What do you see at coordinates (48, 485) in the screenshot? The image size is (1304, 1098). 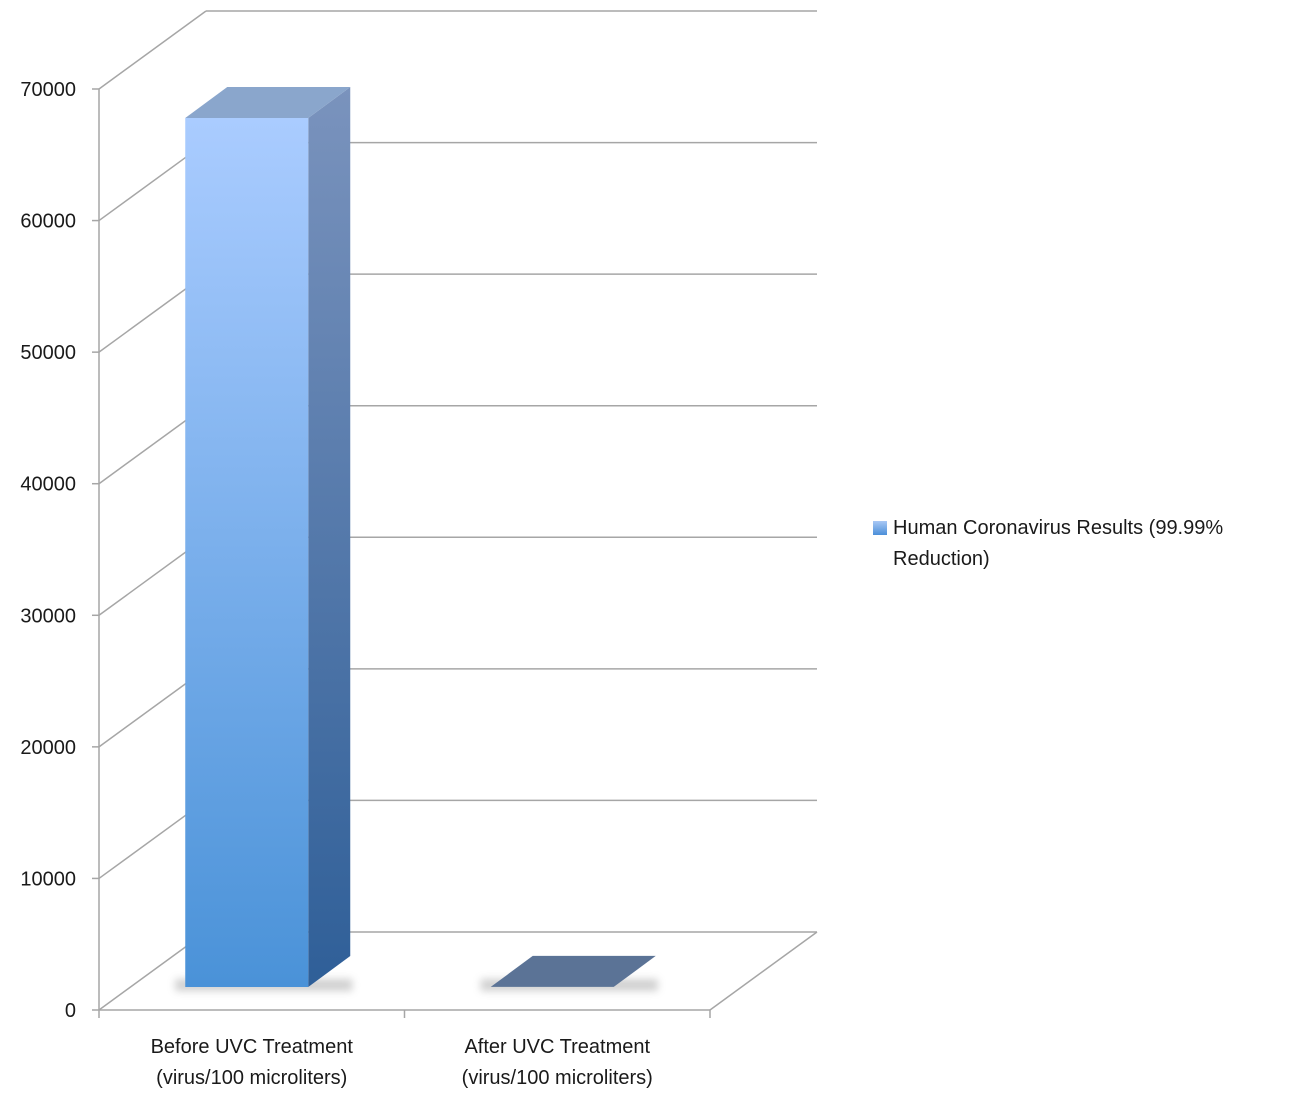 I see `y-tick-label: 40000` at bounding box center [48, 485].